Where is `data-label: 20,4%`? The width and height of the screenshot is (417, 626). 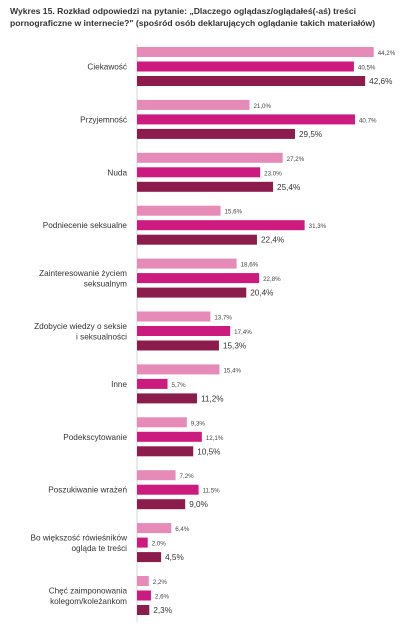
data-label: 20,4% is located at coordinates (261, 293).